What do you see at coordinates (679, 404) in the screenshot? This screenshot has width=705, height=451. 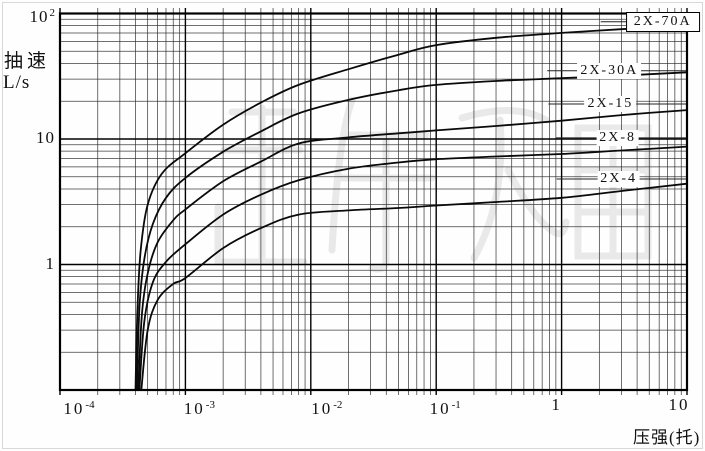 I see `x-tick-label: 10` at bounding box center [679, 404].